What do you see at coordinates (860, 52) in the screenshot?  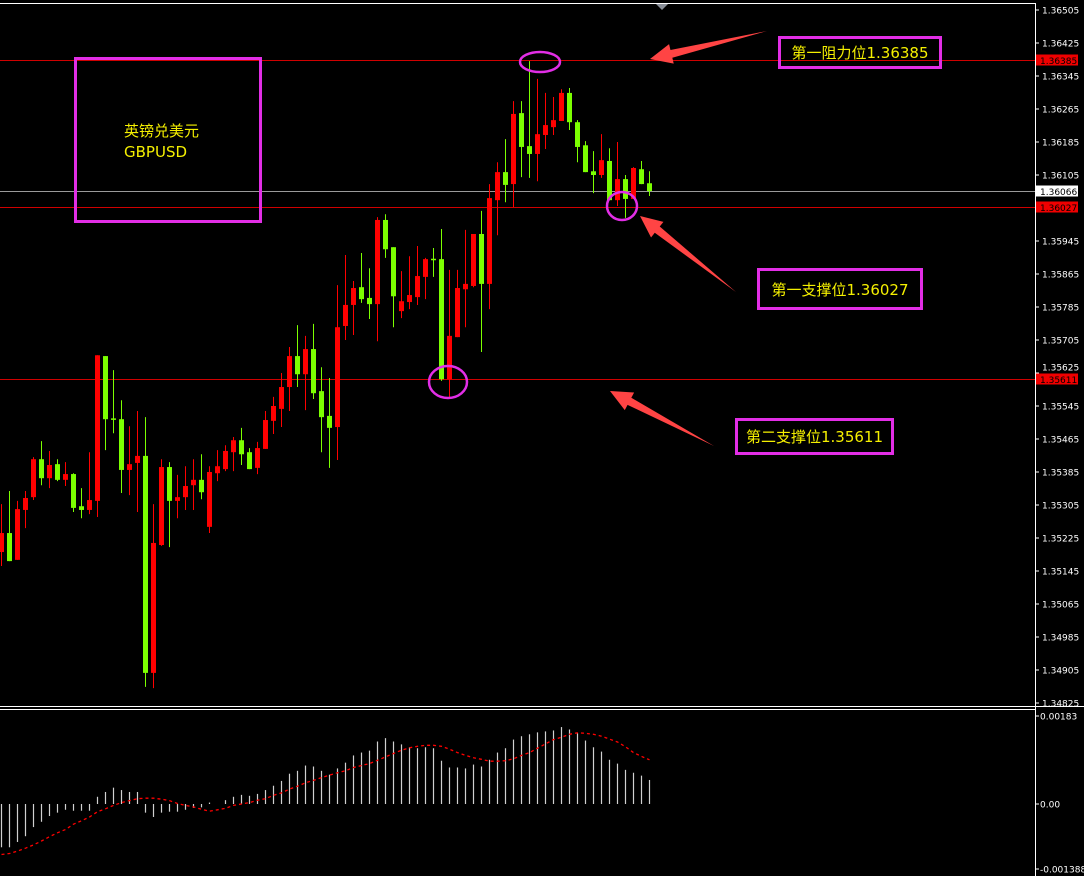 I see `resistance1-label: 第一阻力位1.36385` at bounding box center [860, 52].